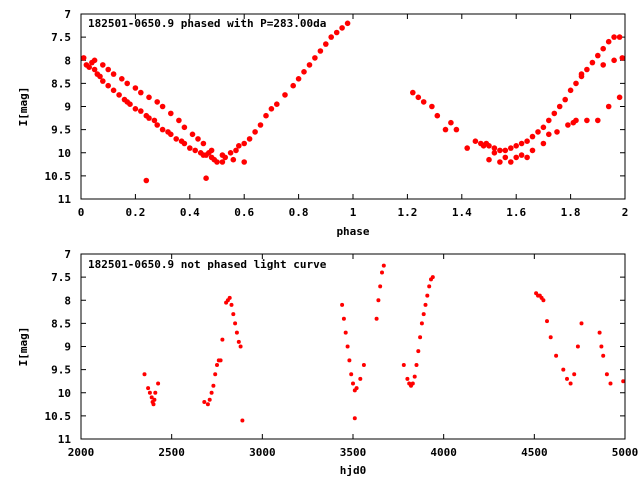  What do you see at coordinates (65, 439) in the screenshot?
I see `y-tick-label: 11` at bounding box center [65, 439].